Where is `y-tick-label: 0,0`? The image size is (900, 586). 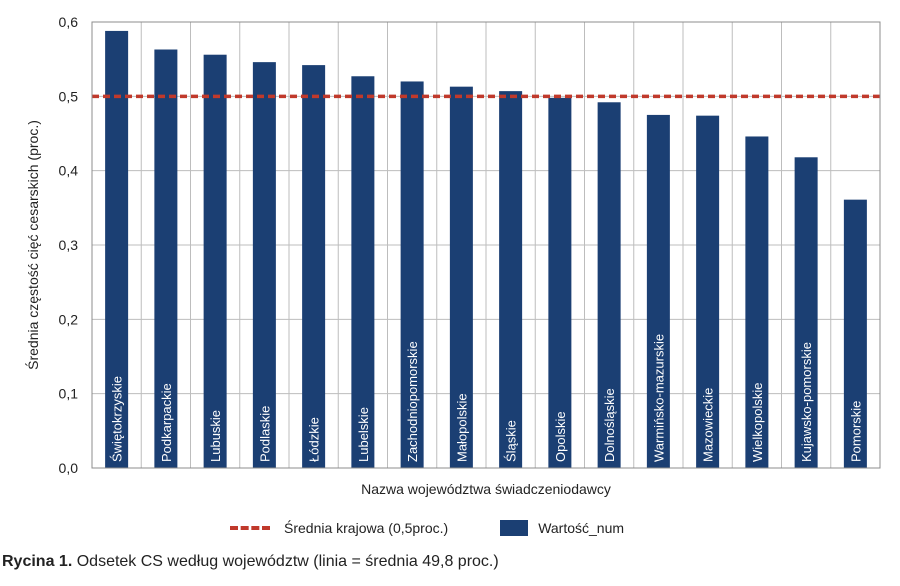
y-tick-label: 0,0 is located at coordinates (69, 468).